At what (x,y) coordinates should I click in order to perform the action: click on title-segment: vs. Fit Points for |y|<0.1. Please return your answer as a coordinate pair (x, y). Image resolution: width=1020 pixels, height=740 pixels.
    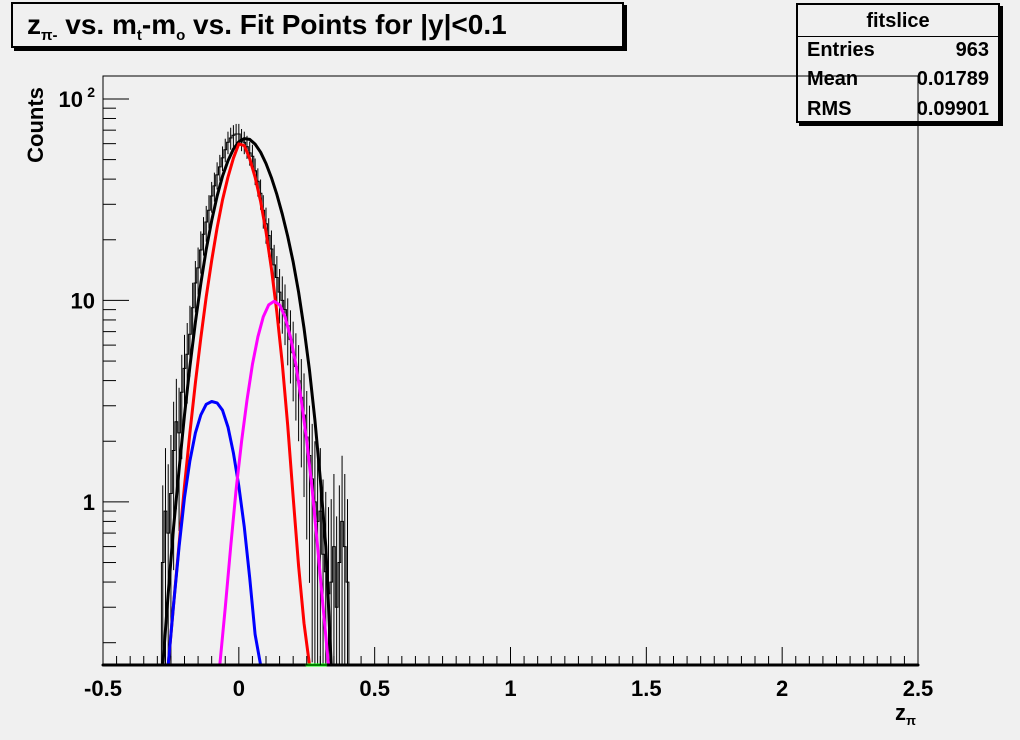
    Looking at the image, I should click on (346, 24).